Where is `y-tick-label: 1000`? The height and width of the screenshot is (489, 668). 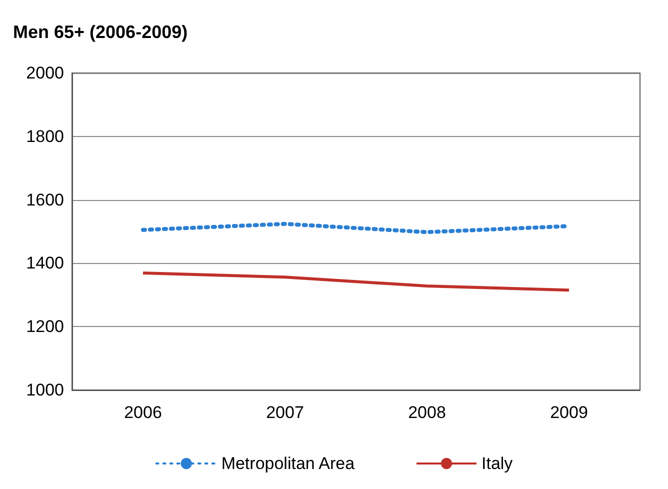
y-tick-label: 1000 is located at coordinates (45, 390).